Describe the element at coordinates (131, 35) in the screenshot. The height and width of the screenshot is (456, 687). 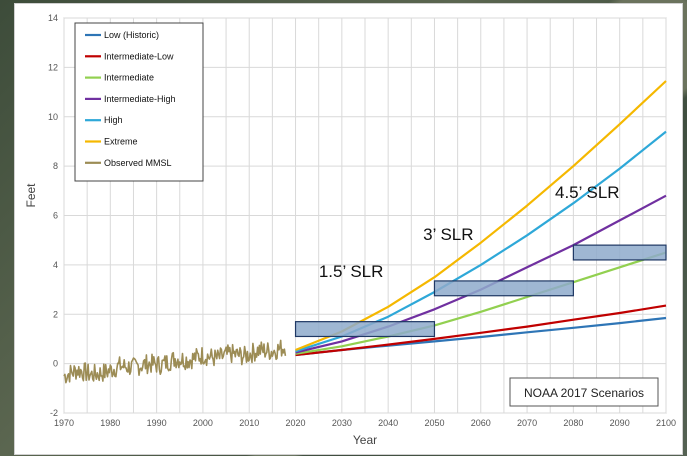
I see `legend-label: Low (Historic)` at that location.